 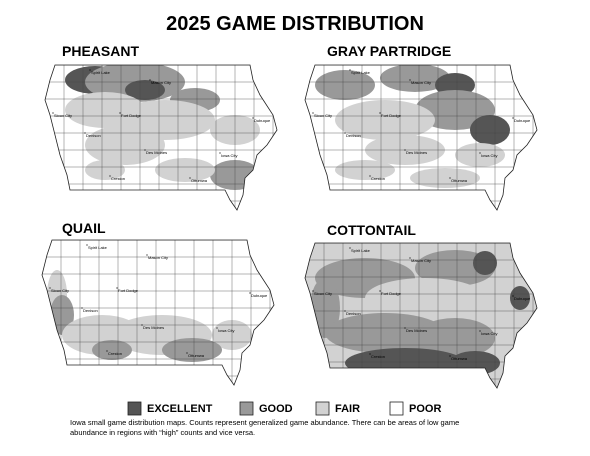 What do you see at coordinates (84, 228) in the screenshot?
I see `map-label: QUAIL` at bounding box center [84, 228].